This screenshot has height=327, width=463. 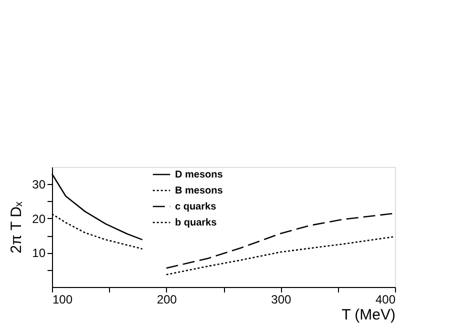 I want to click on y-tick-label: 30, so click(x=39, y=185).